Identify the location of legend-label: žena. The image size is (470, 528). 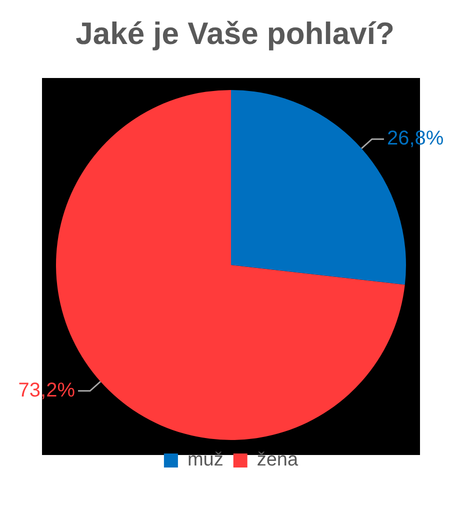
(277, 460).